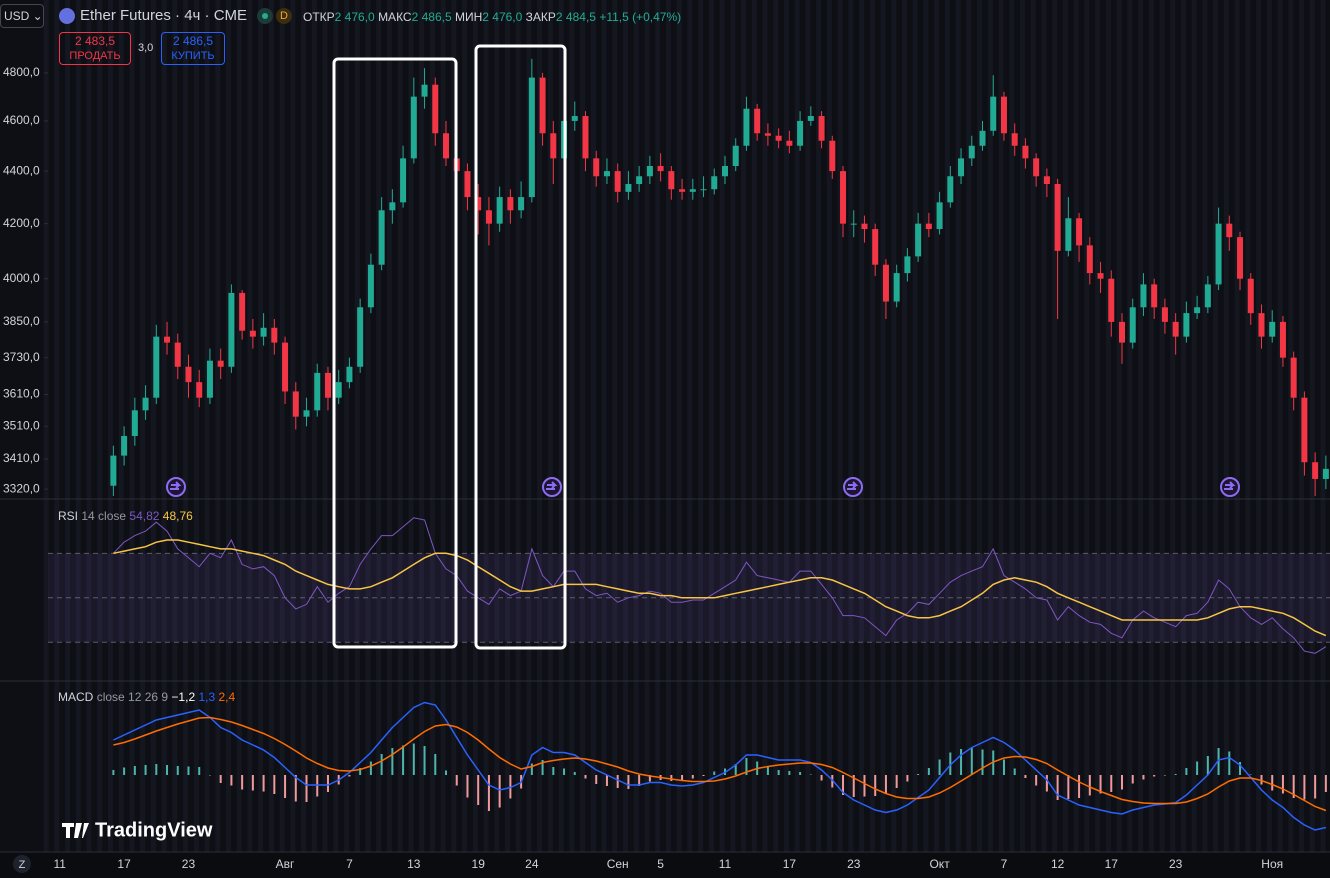 The width and height of the screenshot is (1330, 878). Describe the element at coordinates (193, 41) in the screenshot. I see `buy-price: 2 486,5` at that location.